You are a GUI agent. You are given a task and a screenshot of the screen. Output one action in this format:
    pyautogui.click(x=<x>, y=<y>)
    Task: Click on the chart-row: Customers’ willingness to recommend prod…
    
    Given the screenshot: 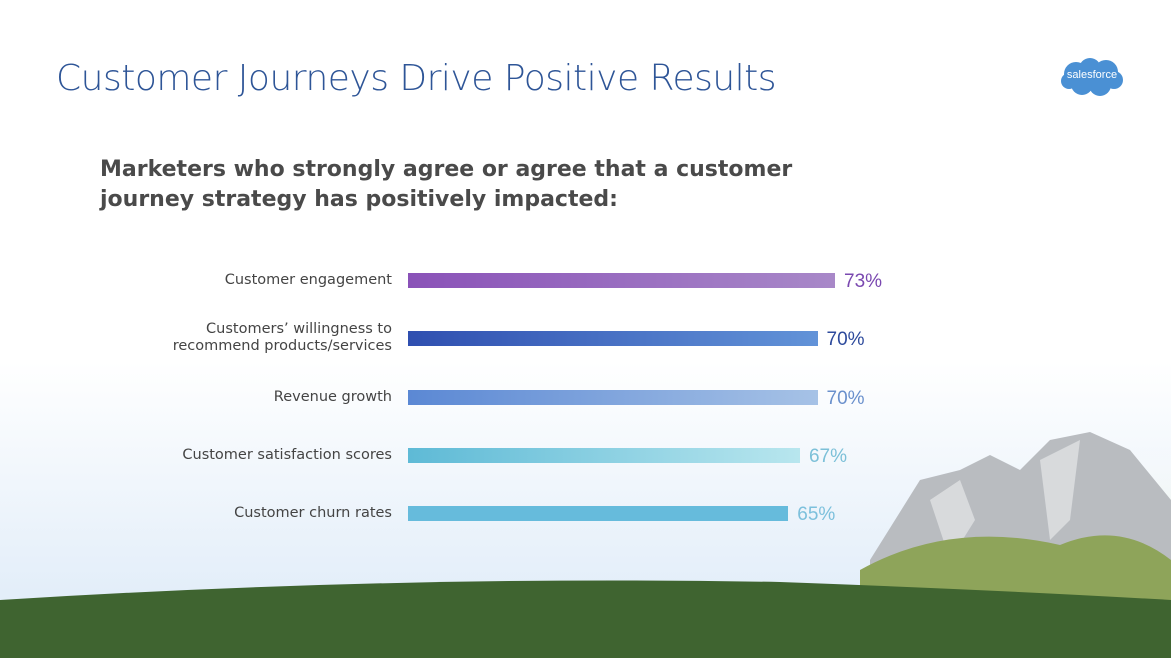 What is the action you would take?
    pyautogui.click(x=585, y=339)
    